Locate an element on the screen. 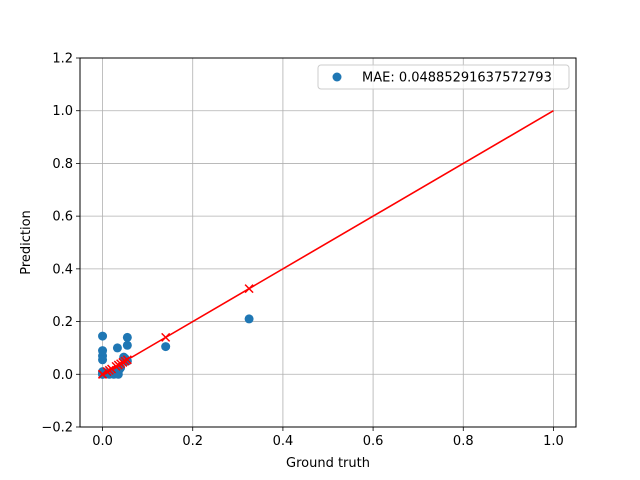 This screenshot has height=480, width=640. y-tick-label: 0.6 is located at coordinates (62, 217).